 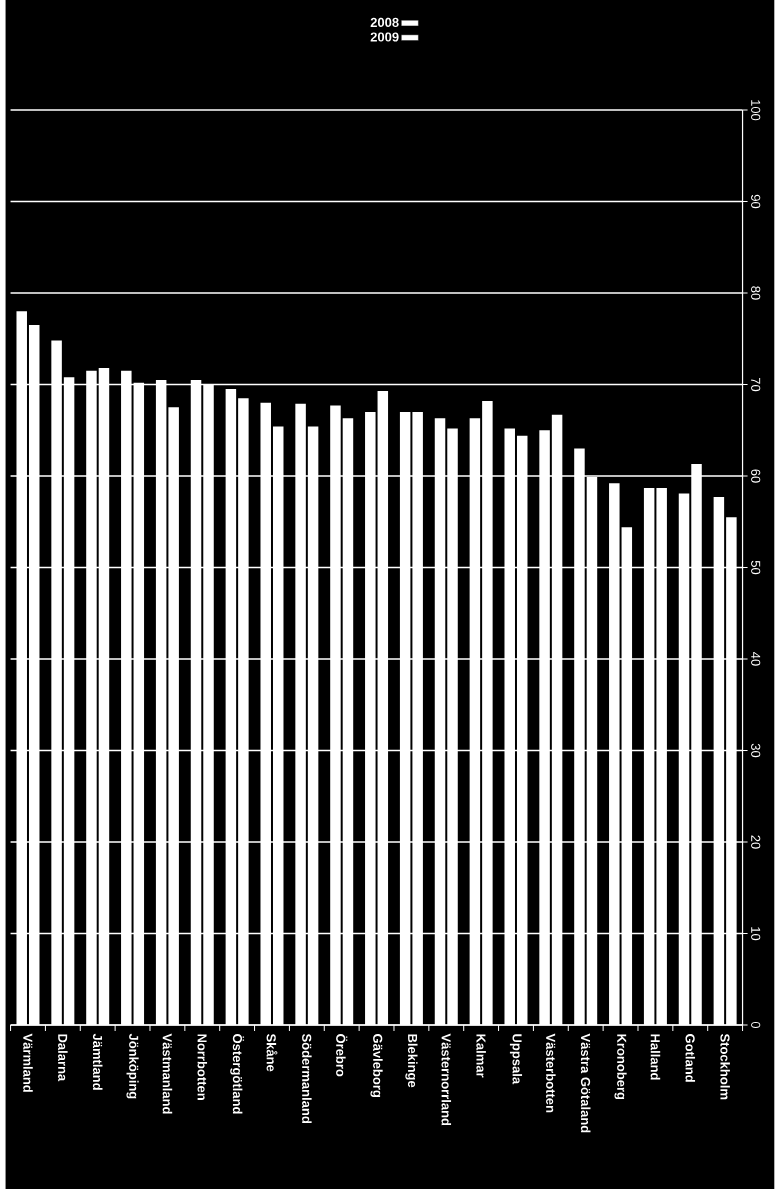 I want to click on x-tick-label: Norrbotten, so click(x=202, y=1067).